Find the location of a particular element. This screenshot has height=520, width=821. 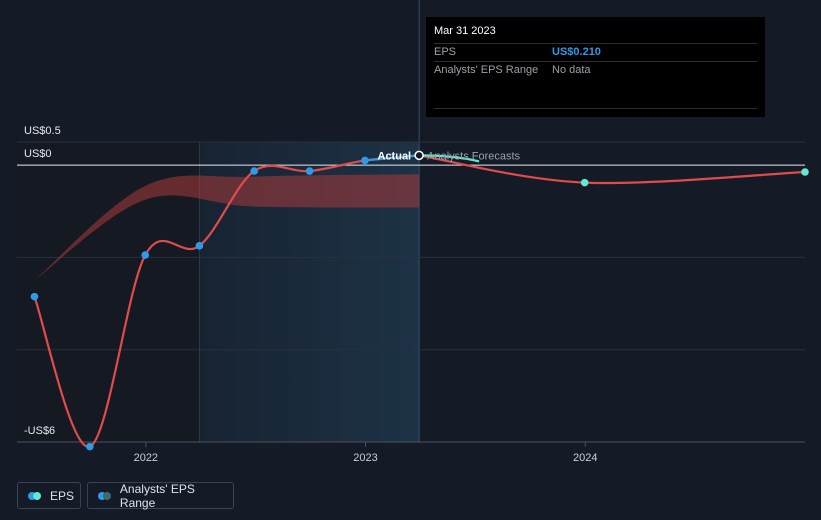

x-tick-label-2: 2024 is located at coordinates (585, 458).